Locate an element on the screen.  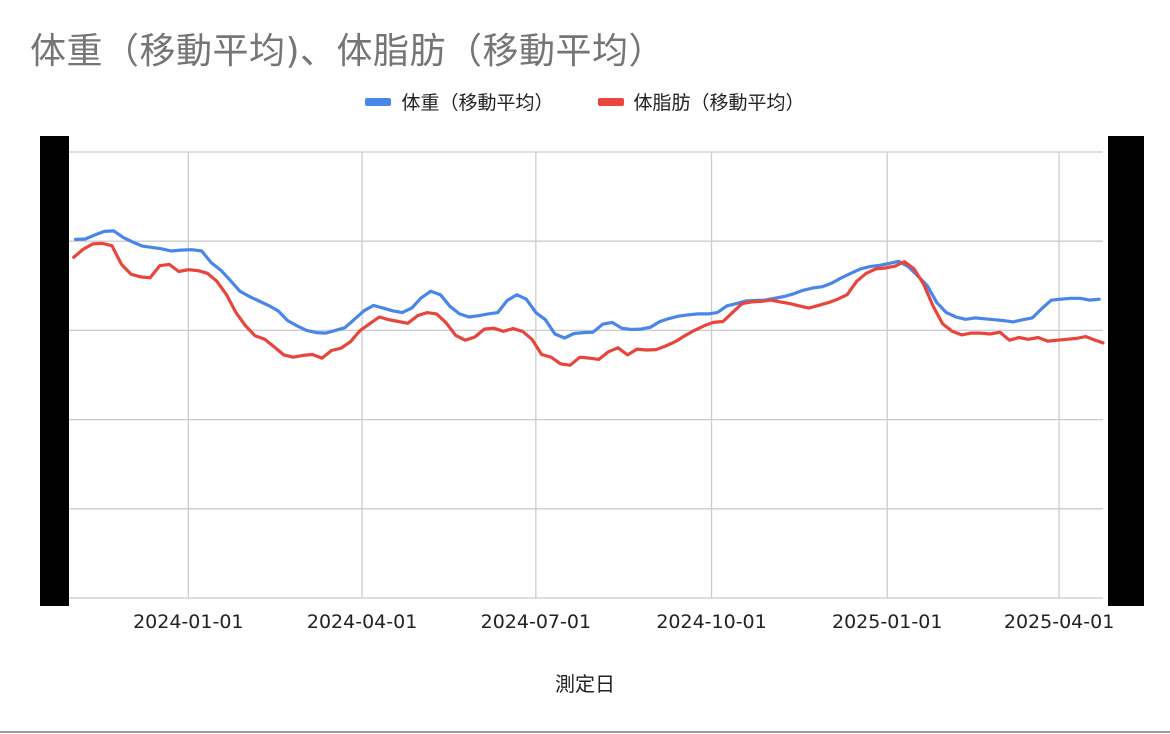
x-tick-label: 2025-04-01 is located at coordinates (1059, 622).